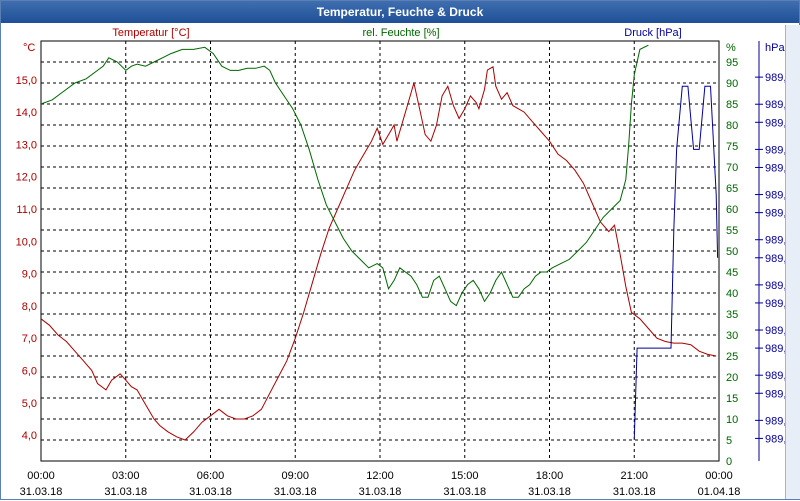 The image size is (800, 501). What do you see at coordinates (775, 48) in the screenshot?
I see `pressure-unit-label: hPa` at bounding box center [775, 48].